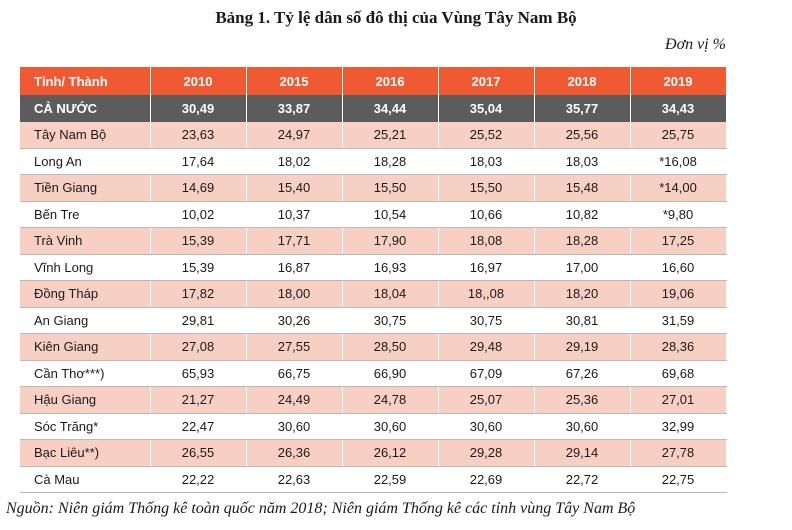 The height and width of the screenshot is (530, 792). What do you see at coordinates (85, 479) in the screenshot?
I see `province-name: Cà Mau` at bounding box center [85, 479].